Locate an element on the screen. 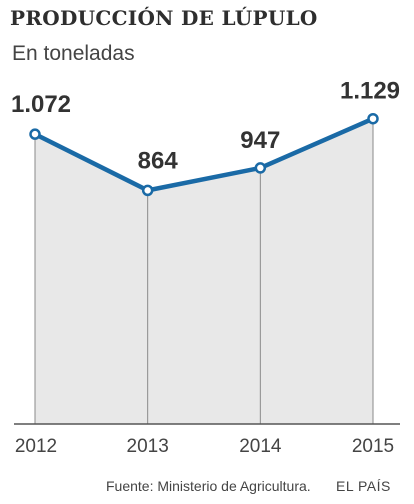 This screenshot has height=504, width=414. data-label-2012: 1.072 is located at coordinates (41, 104).